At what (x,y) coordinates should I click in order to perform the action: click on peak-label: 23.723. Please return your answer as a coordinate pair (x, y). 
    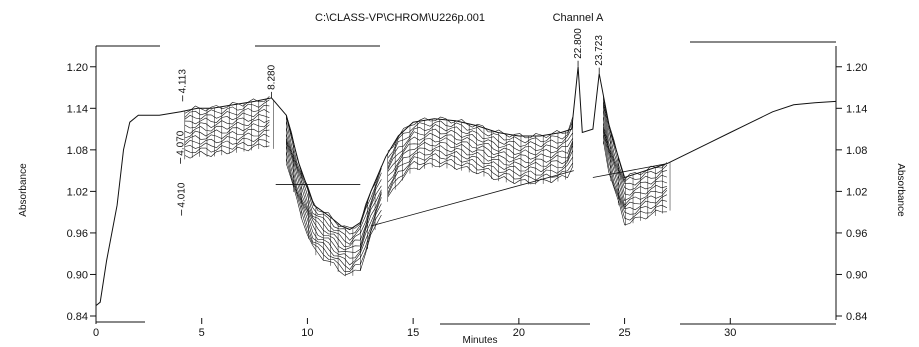
    Looking at the image, I should click on (599, 50).